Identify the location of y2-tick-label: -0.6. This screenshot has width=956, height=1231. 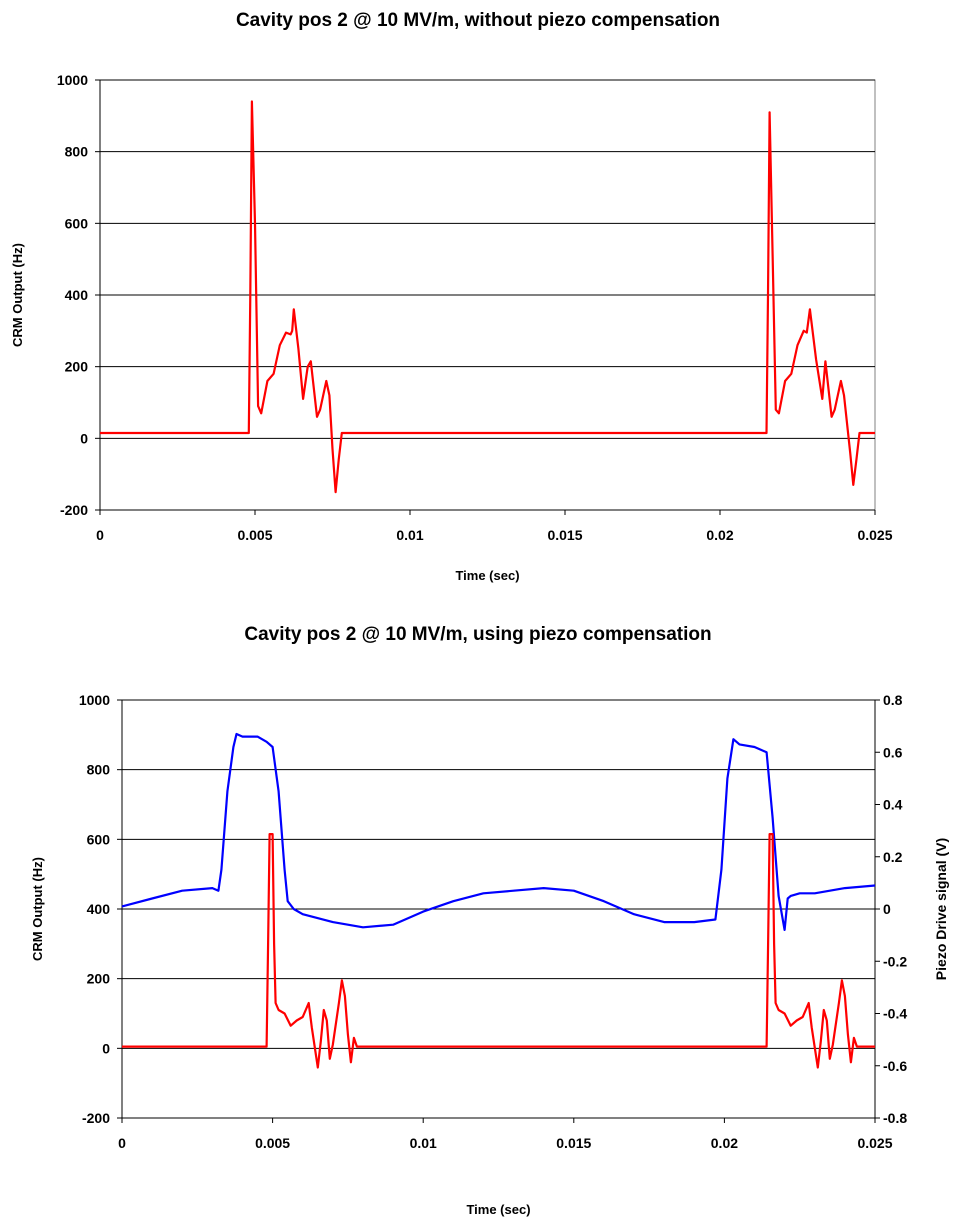
(895, 1066).